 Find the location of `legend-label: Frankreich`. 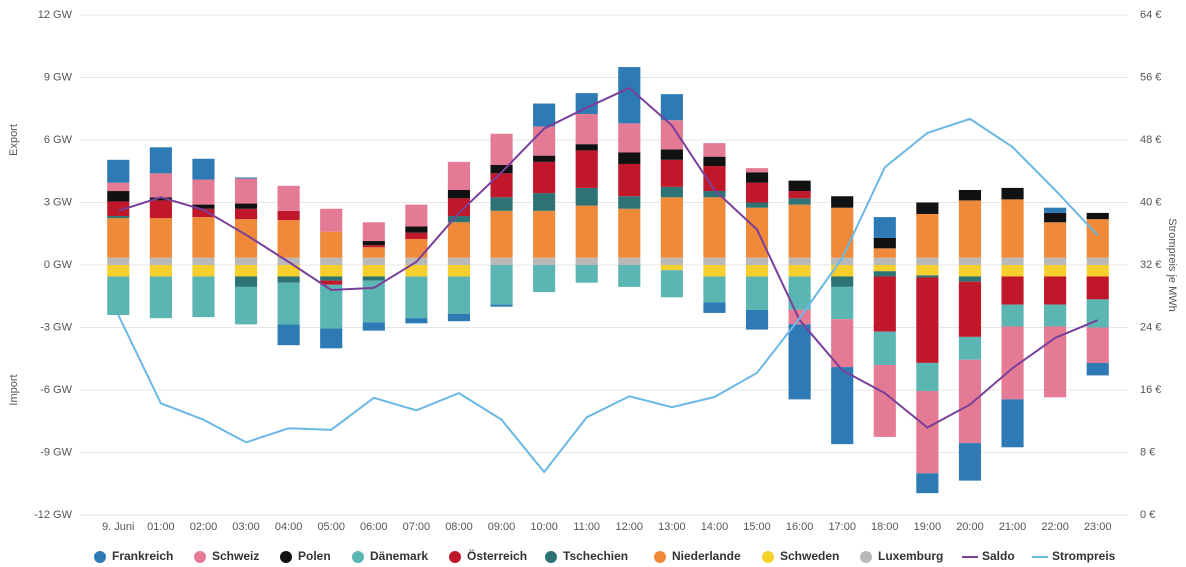

legend-label: Frankreich is located at coordinates (142, 556).